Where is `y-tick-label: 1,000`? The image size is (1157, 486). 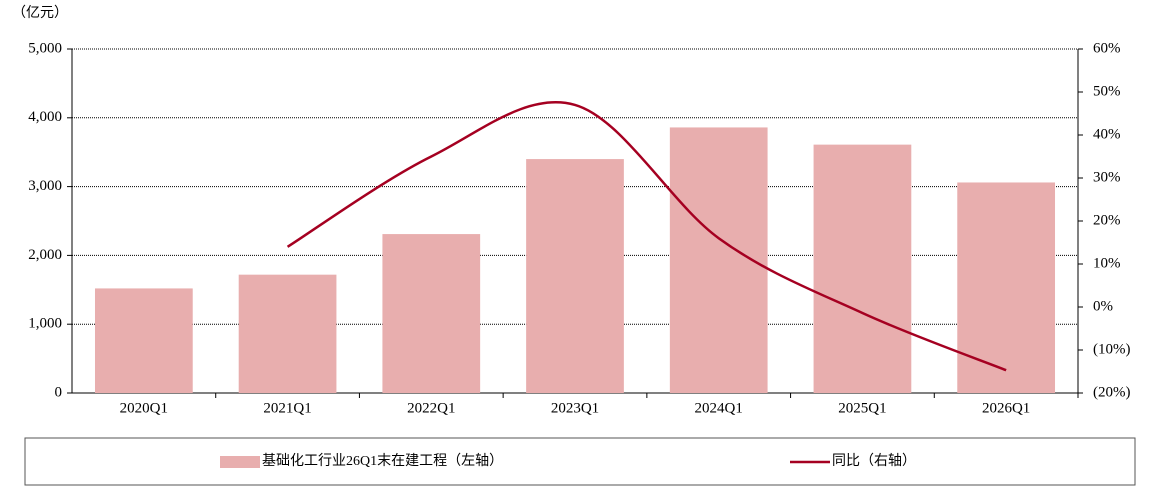
y-tick-label: 1,000 is located at coordinates (45, 324).